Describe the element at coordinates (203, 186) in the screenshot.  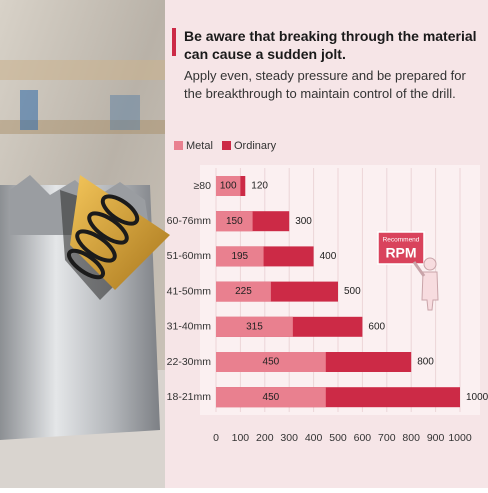
I see `y-tick-label: ≥80` at that location.